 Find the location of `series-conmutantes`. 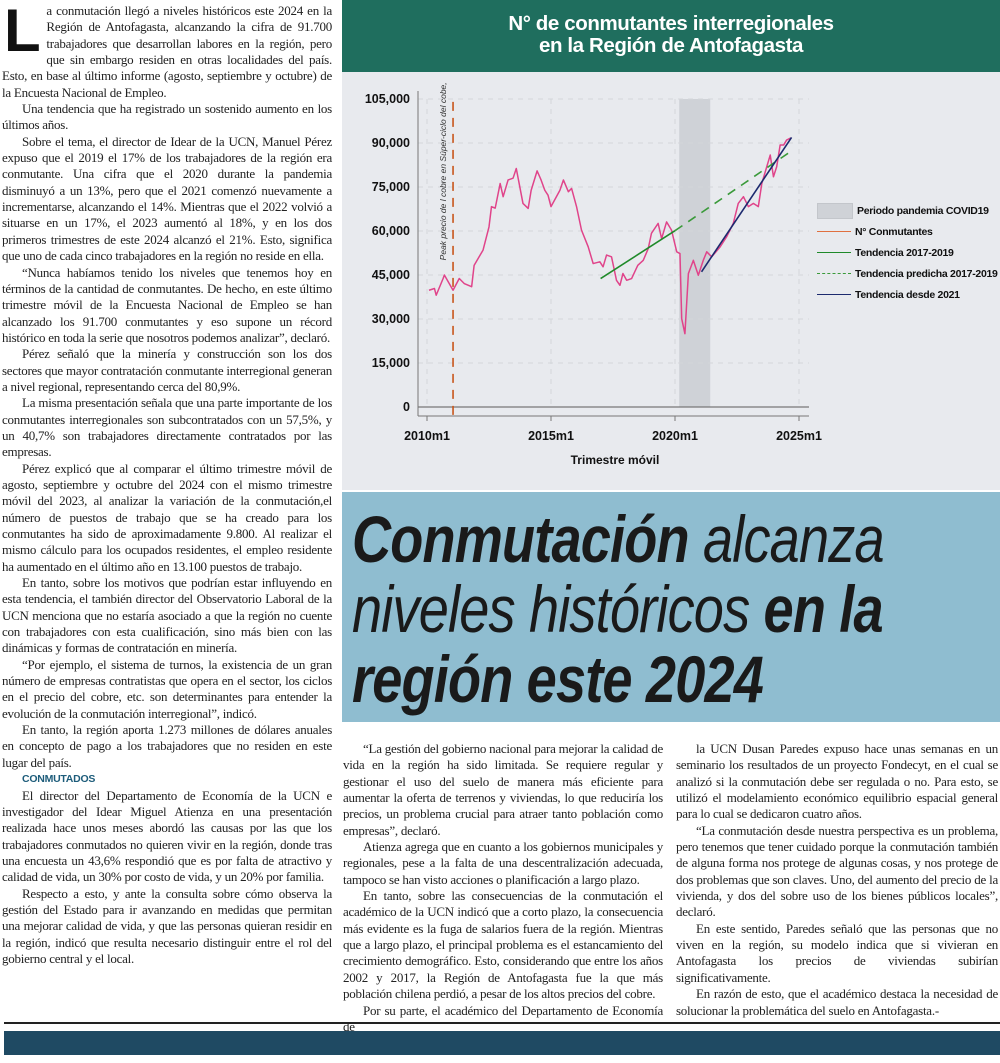

series-conmutantes is located at coordinates (609, 236).